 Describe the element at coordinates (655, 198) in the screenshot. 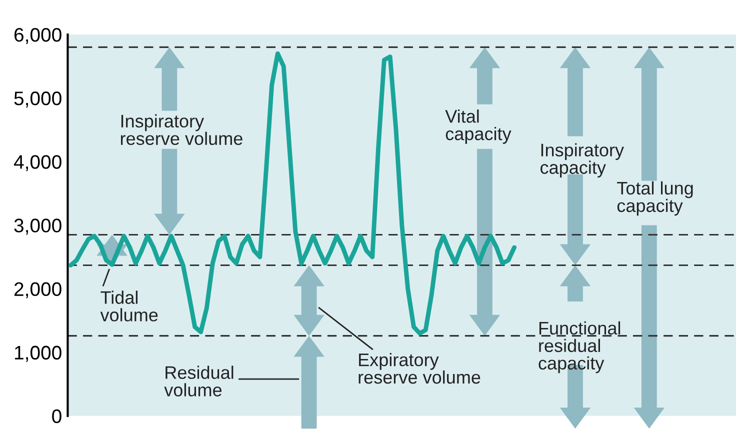

I see `text: Total lung capacity` at that location.